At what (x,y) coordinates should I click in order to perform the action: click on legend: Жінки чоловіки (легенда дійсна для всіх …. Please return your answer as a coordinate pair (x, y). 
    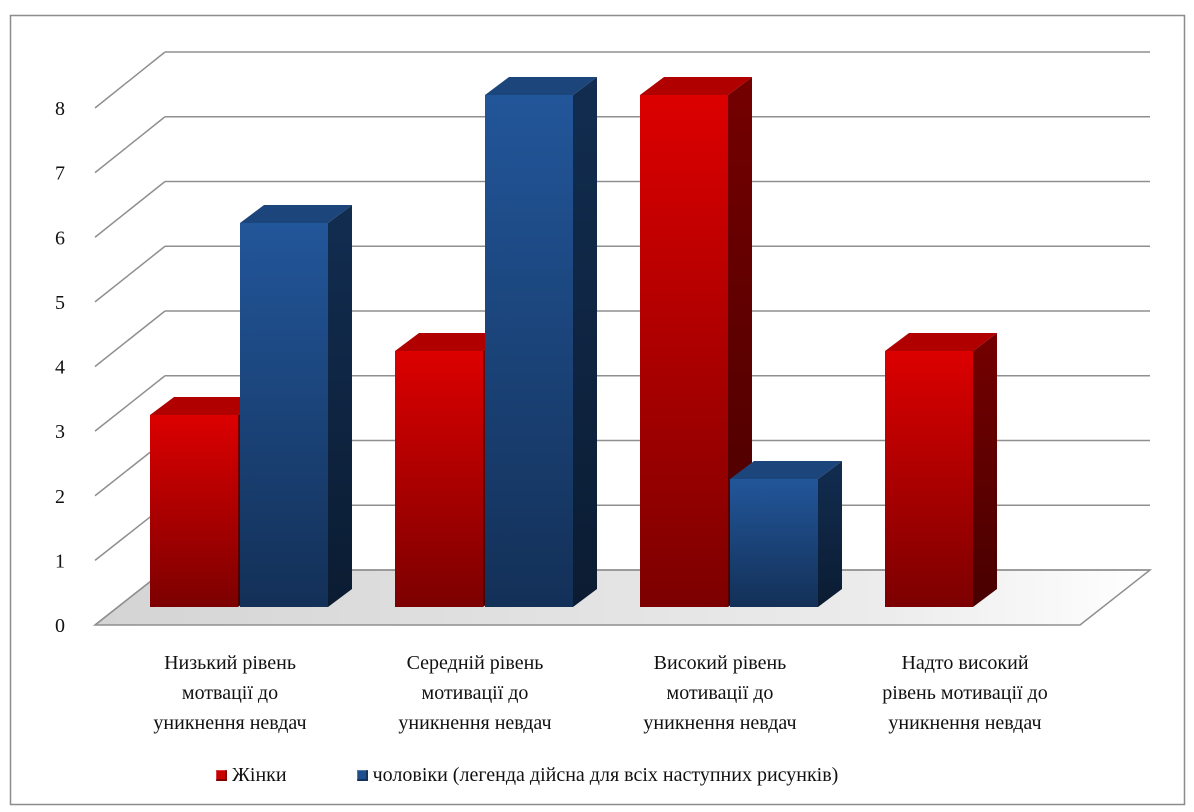
    Looking at the image, I should click on (527, 775).